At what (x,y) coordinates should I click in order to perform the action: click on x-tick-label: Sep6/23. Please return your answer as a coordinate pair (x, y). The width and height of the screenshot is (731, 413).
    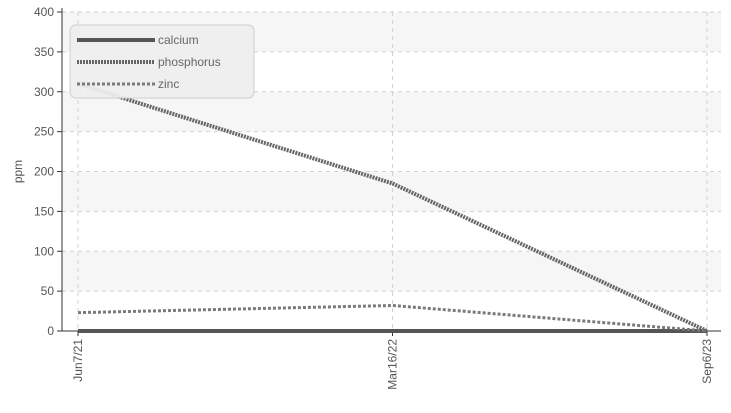
    Looking at the image, I should click on (707, 361).